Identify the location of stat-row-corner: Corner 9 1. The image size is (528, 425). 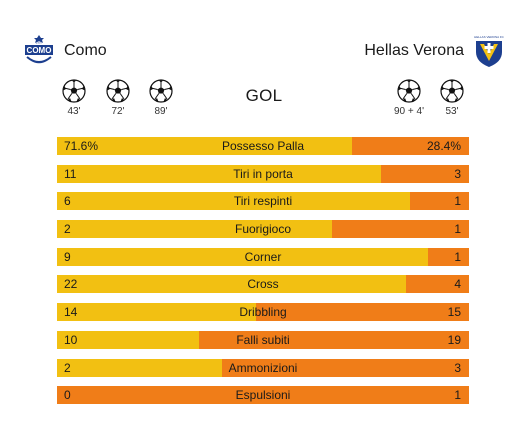
(263, 256).